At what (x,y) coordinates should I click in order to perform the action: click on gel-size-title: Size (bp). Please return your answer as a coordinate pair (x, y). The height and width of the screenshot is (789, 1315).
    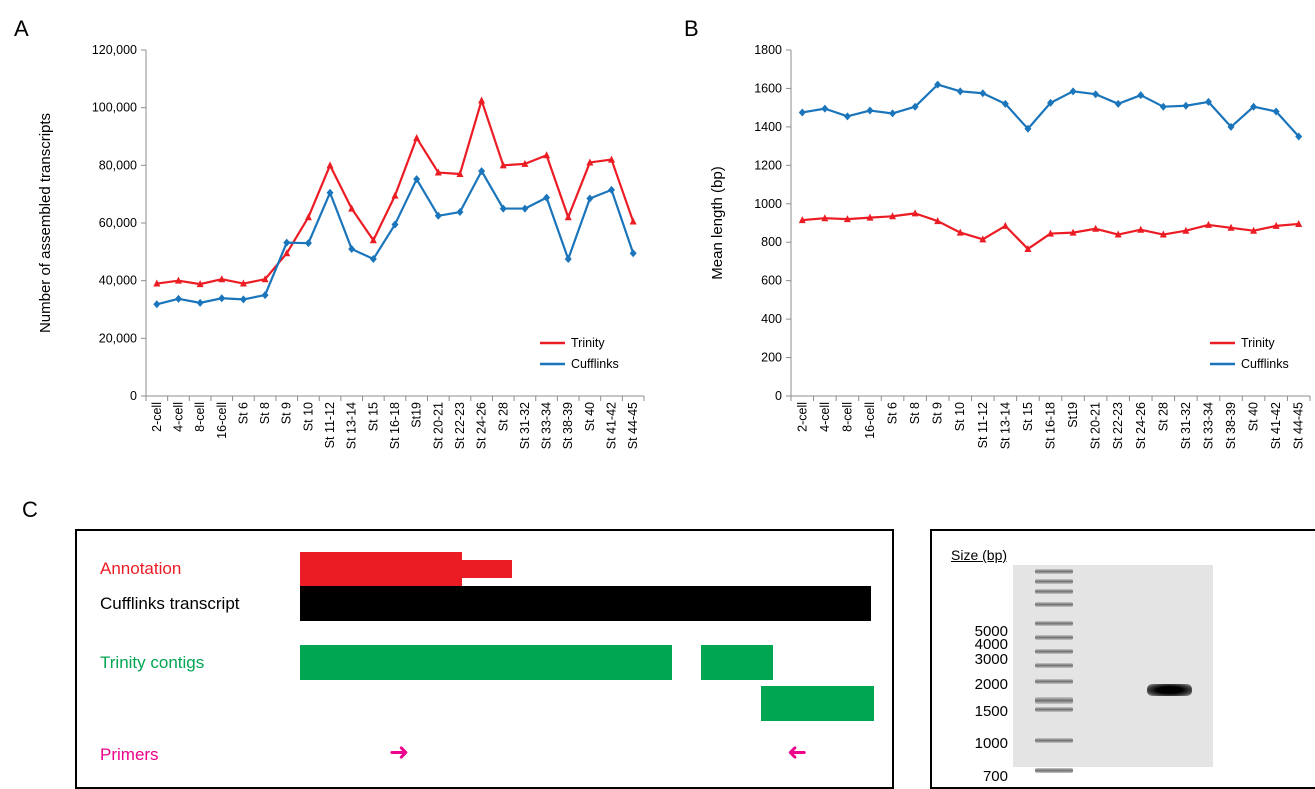
    Looking at the image, I should click on (979, 555).